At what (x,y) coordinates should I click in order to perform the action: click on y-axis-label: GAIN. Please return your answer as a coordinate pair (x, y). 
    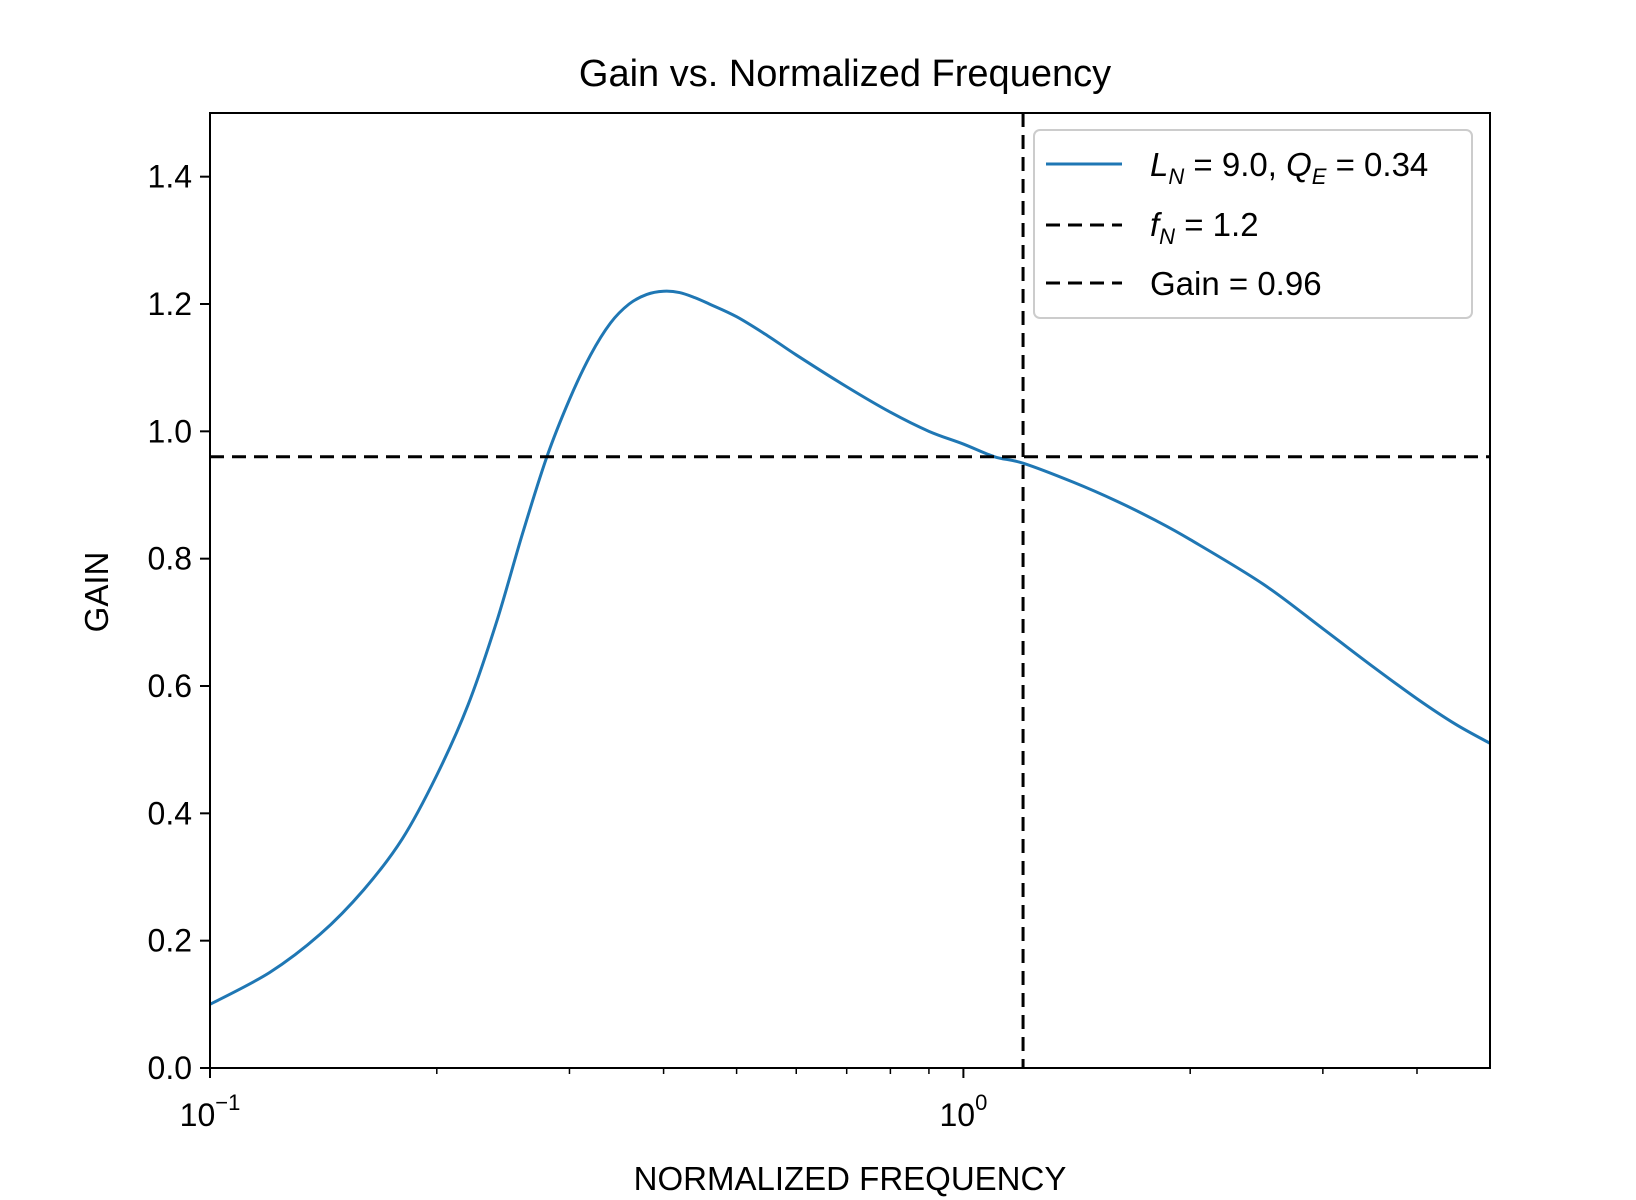
    Looking at the image, I should click on (96, 592).